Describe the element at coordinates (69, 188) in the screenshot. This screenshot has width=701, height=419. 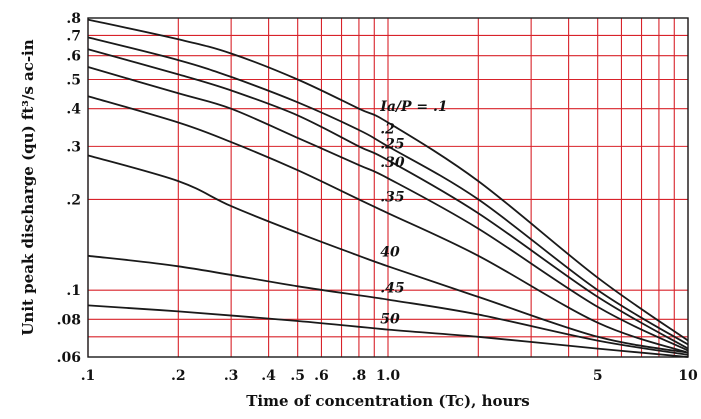
I see `y-axis-ticks: .06 .08 .1 .2 .3 .4 .5 .6 .7.8` at that location.